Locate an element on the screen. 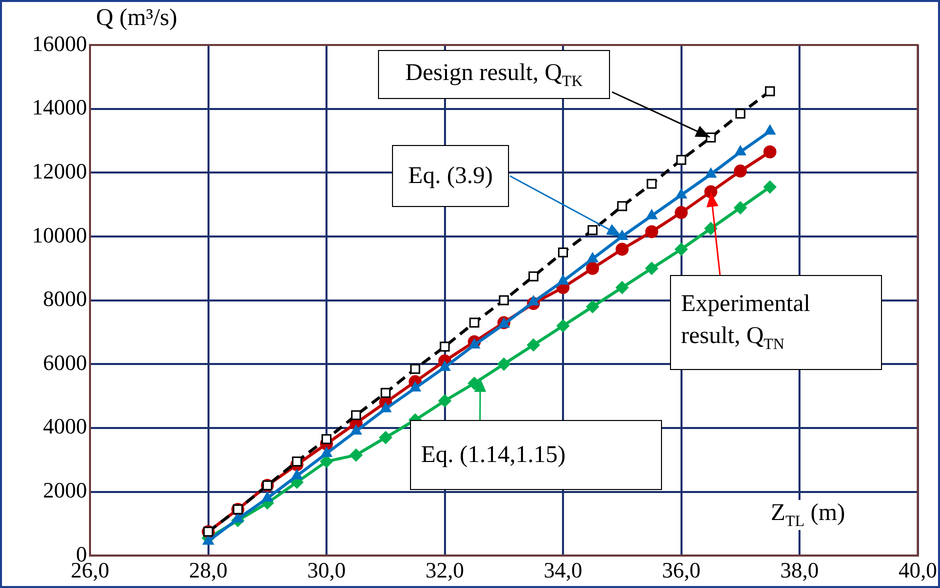 The width and height of the screenshot is (940, 588). y-tick-label: 4000 is located at coordinates (65, 426).